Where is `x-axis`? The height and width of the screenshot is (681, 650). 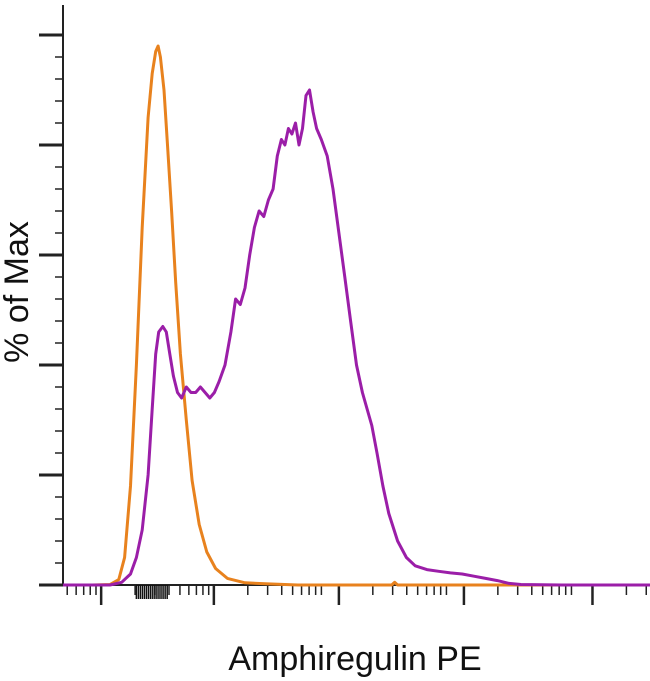
x-axis is located at coordinates (356, 594).